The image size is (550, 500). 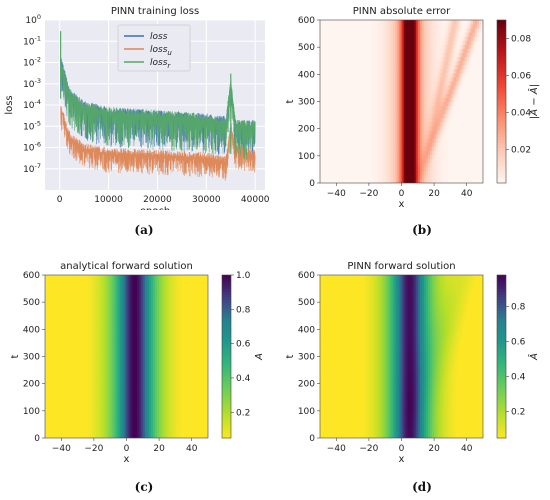 What do you see at coordinates (9, 104) in the screenshot?
I see `y-axis-label: loss` at bounding box center [9, 104].